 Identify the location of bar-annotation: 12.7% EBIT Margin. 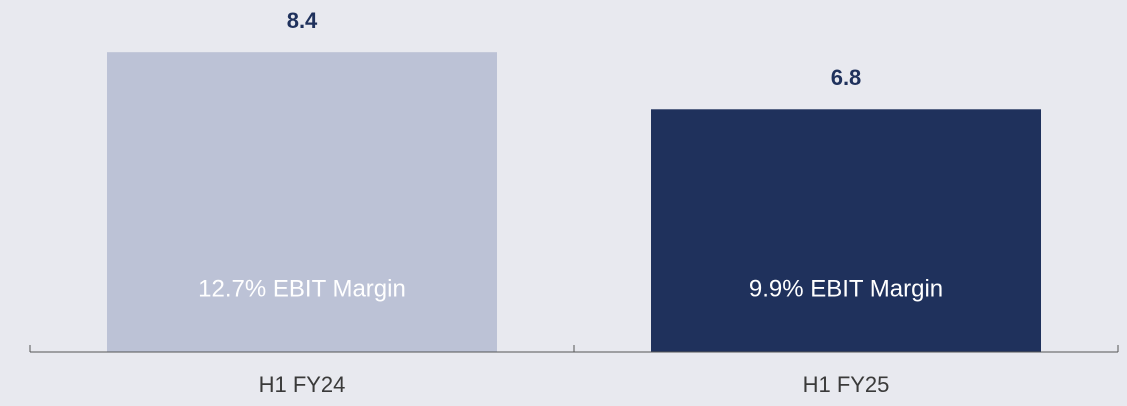
(302, 288).